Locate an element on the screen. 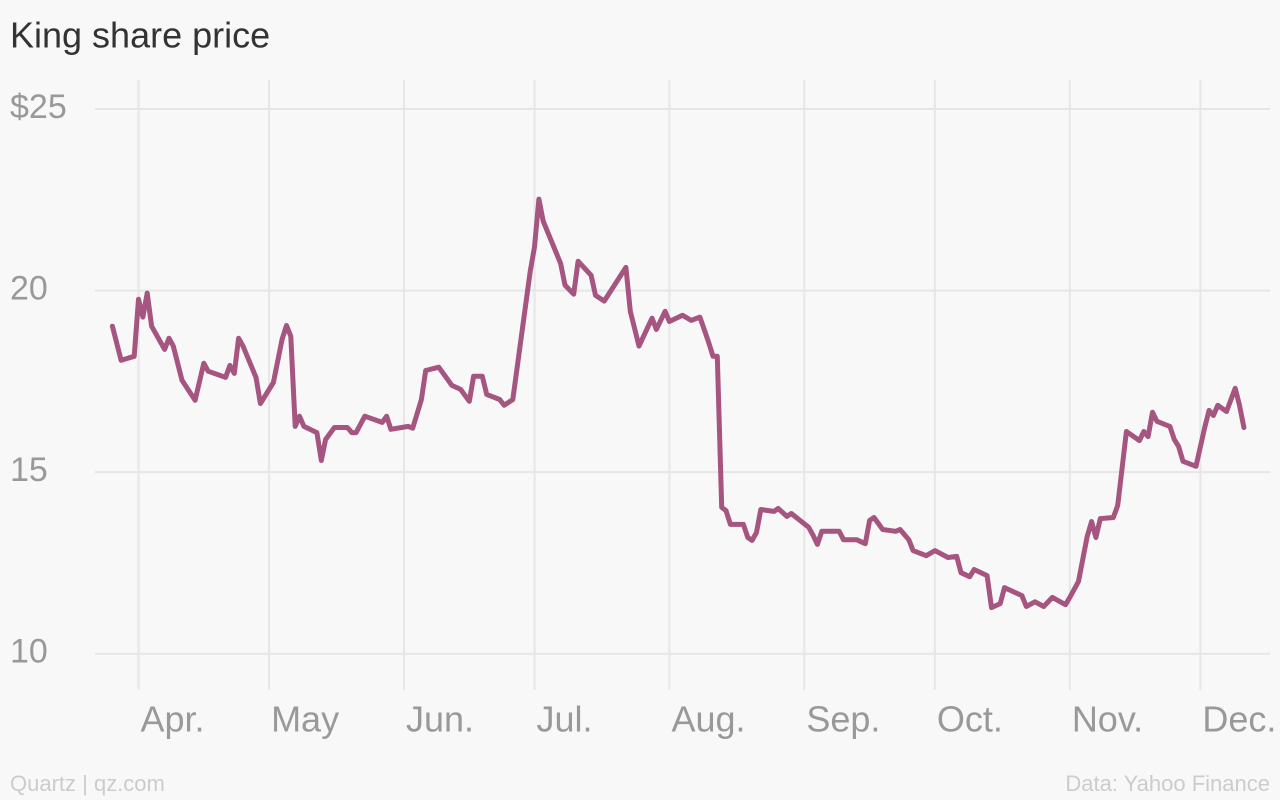 The image size is (1280, 800). x-tick-label: Apr. is located at coordinates (173, 719).